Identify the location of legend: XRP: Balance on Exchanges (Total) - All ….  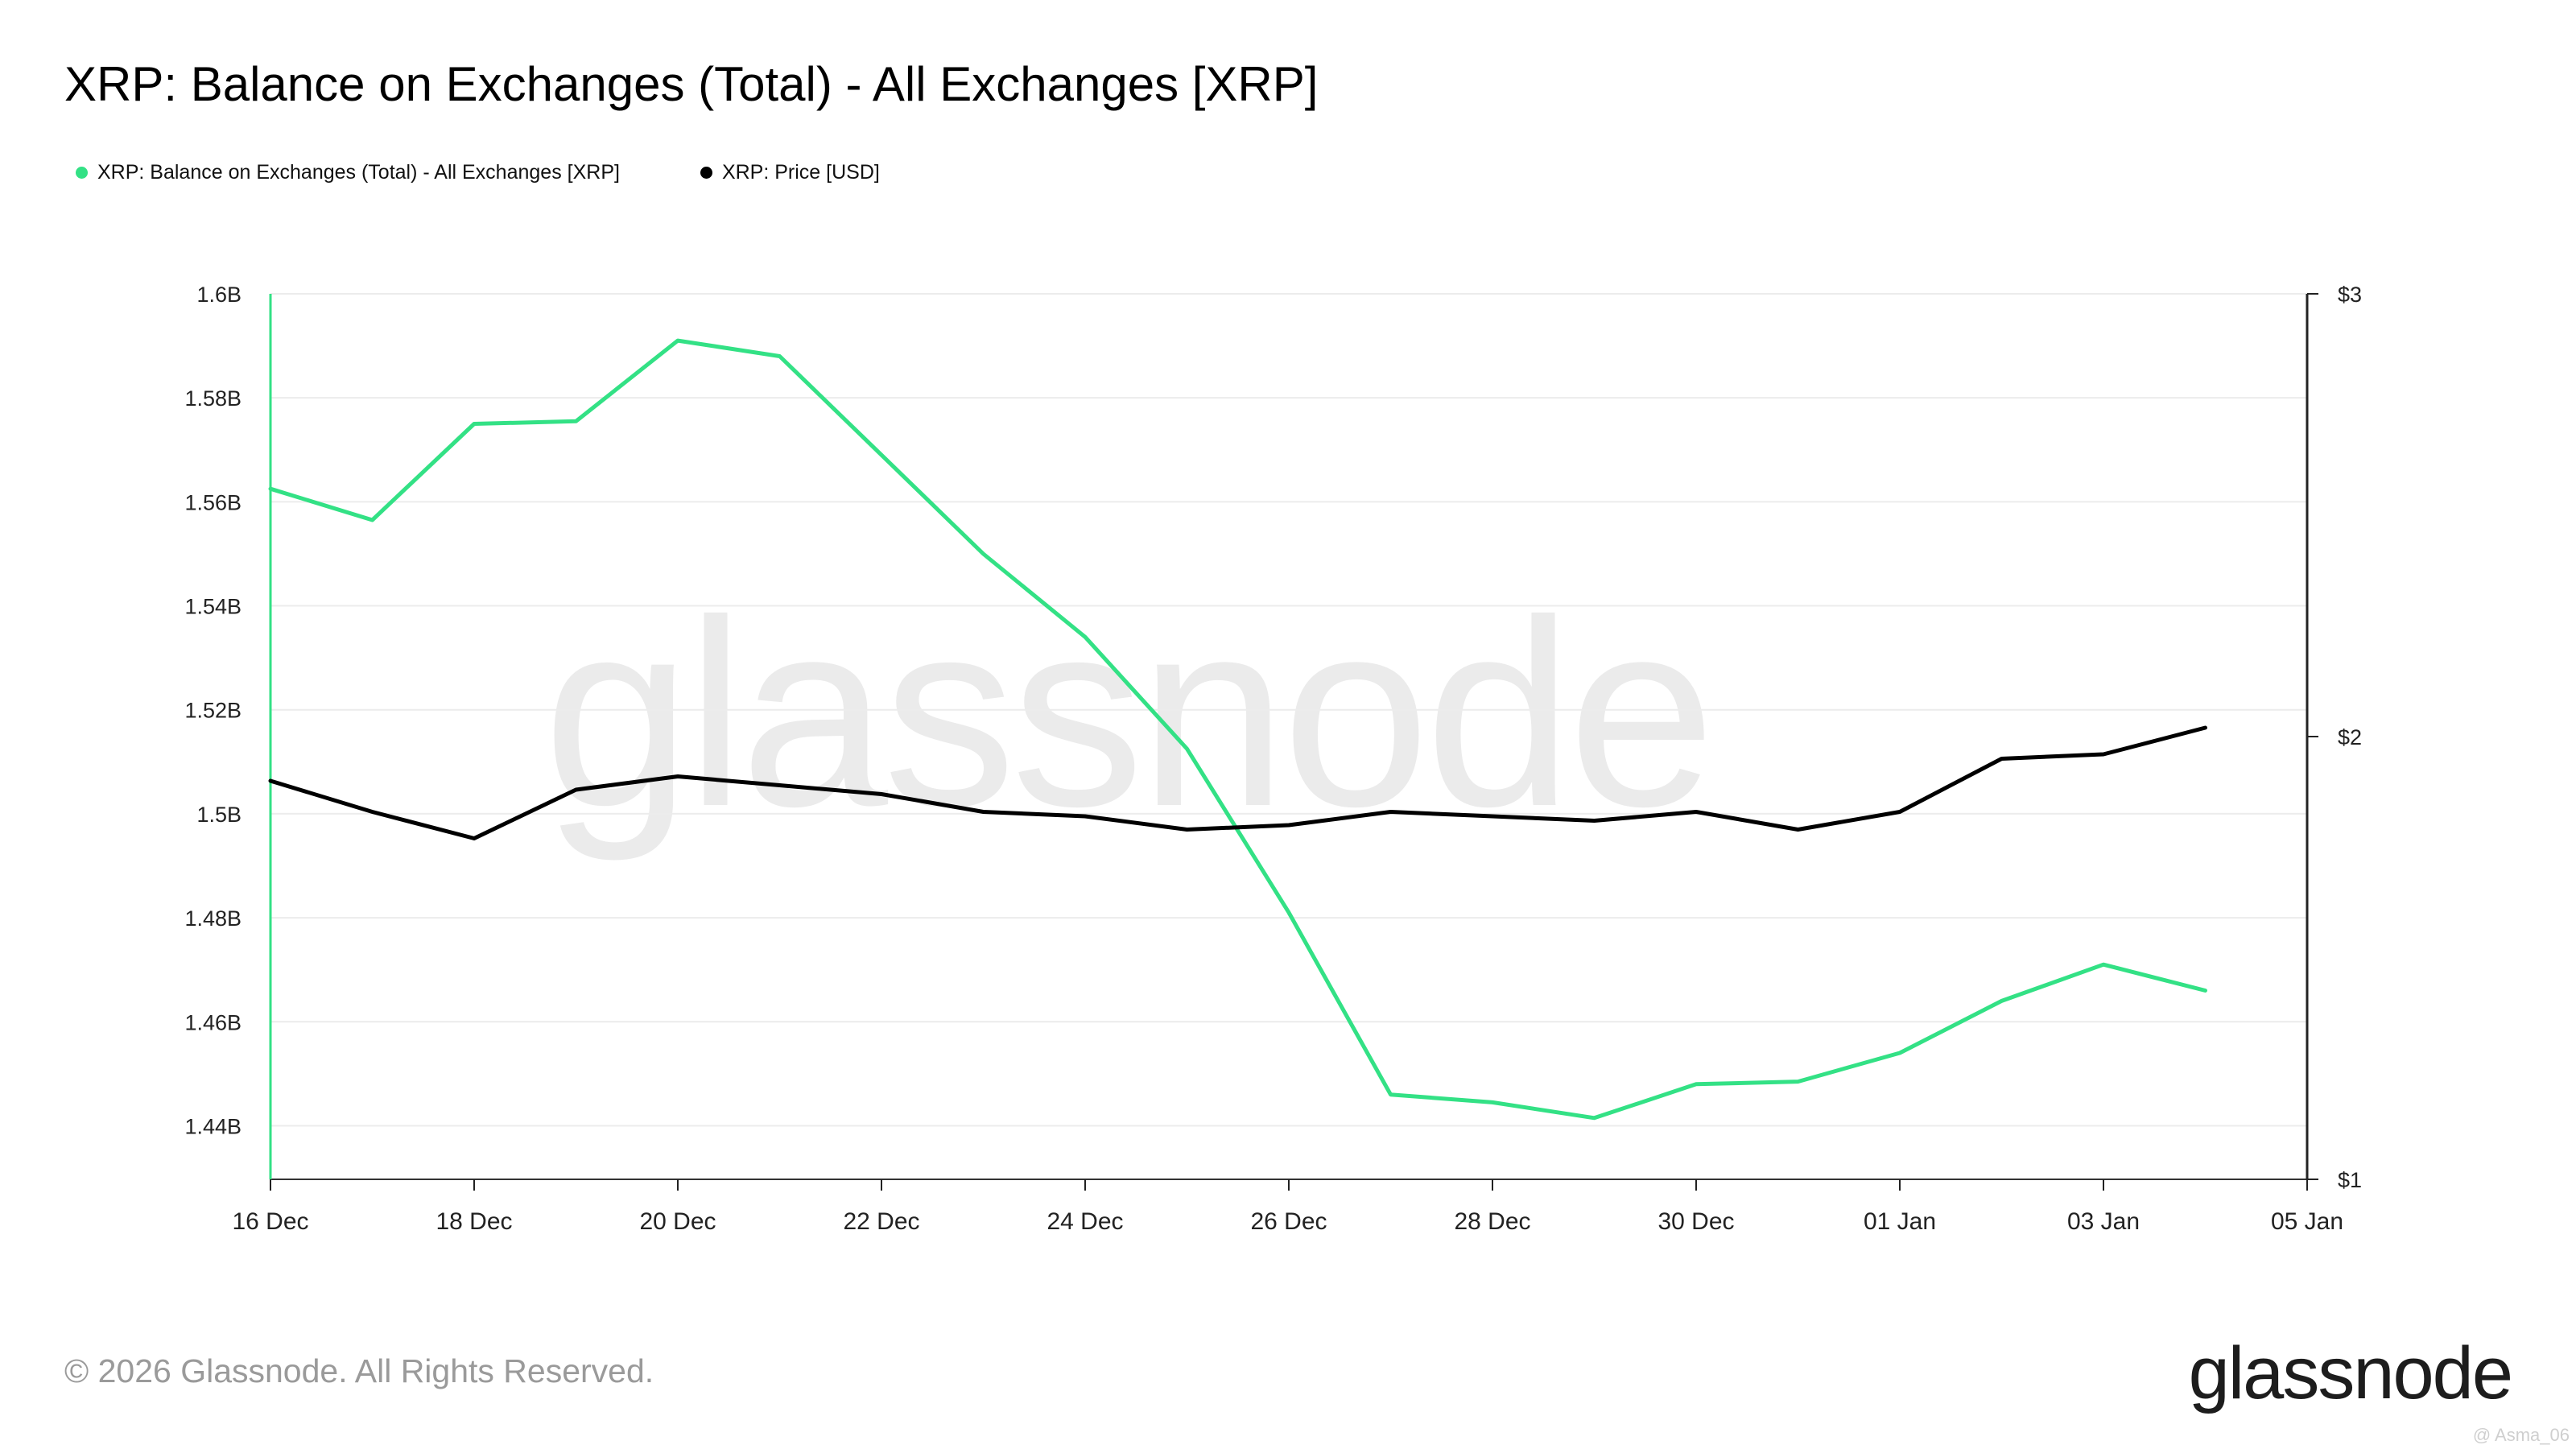
(478, 172).